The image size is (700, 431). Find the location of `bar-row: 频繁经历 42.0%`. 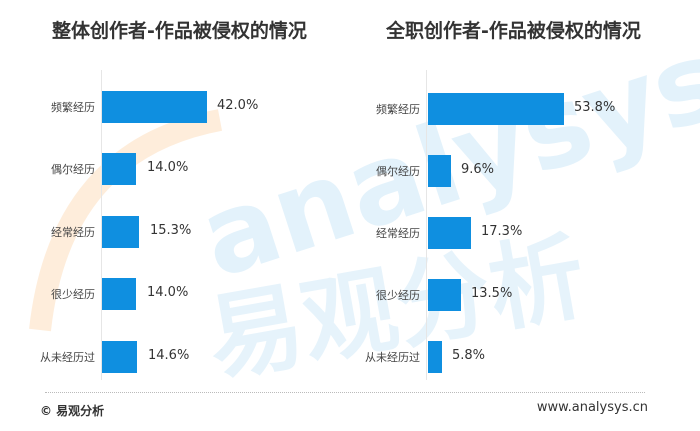

bar-row: 频繁经历 42.0% is located at coordinates (170, 107).